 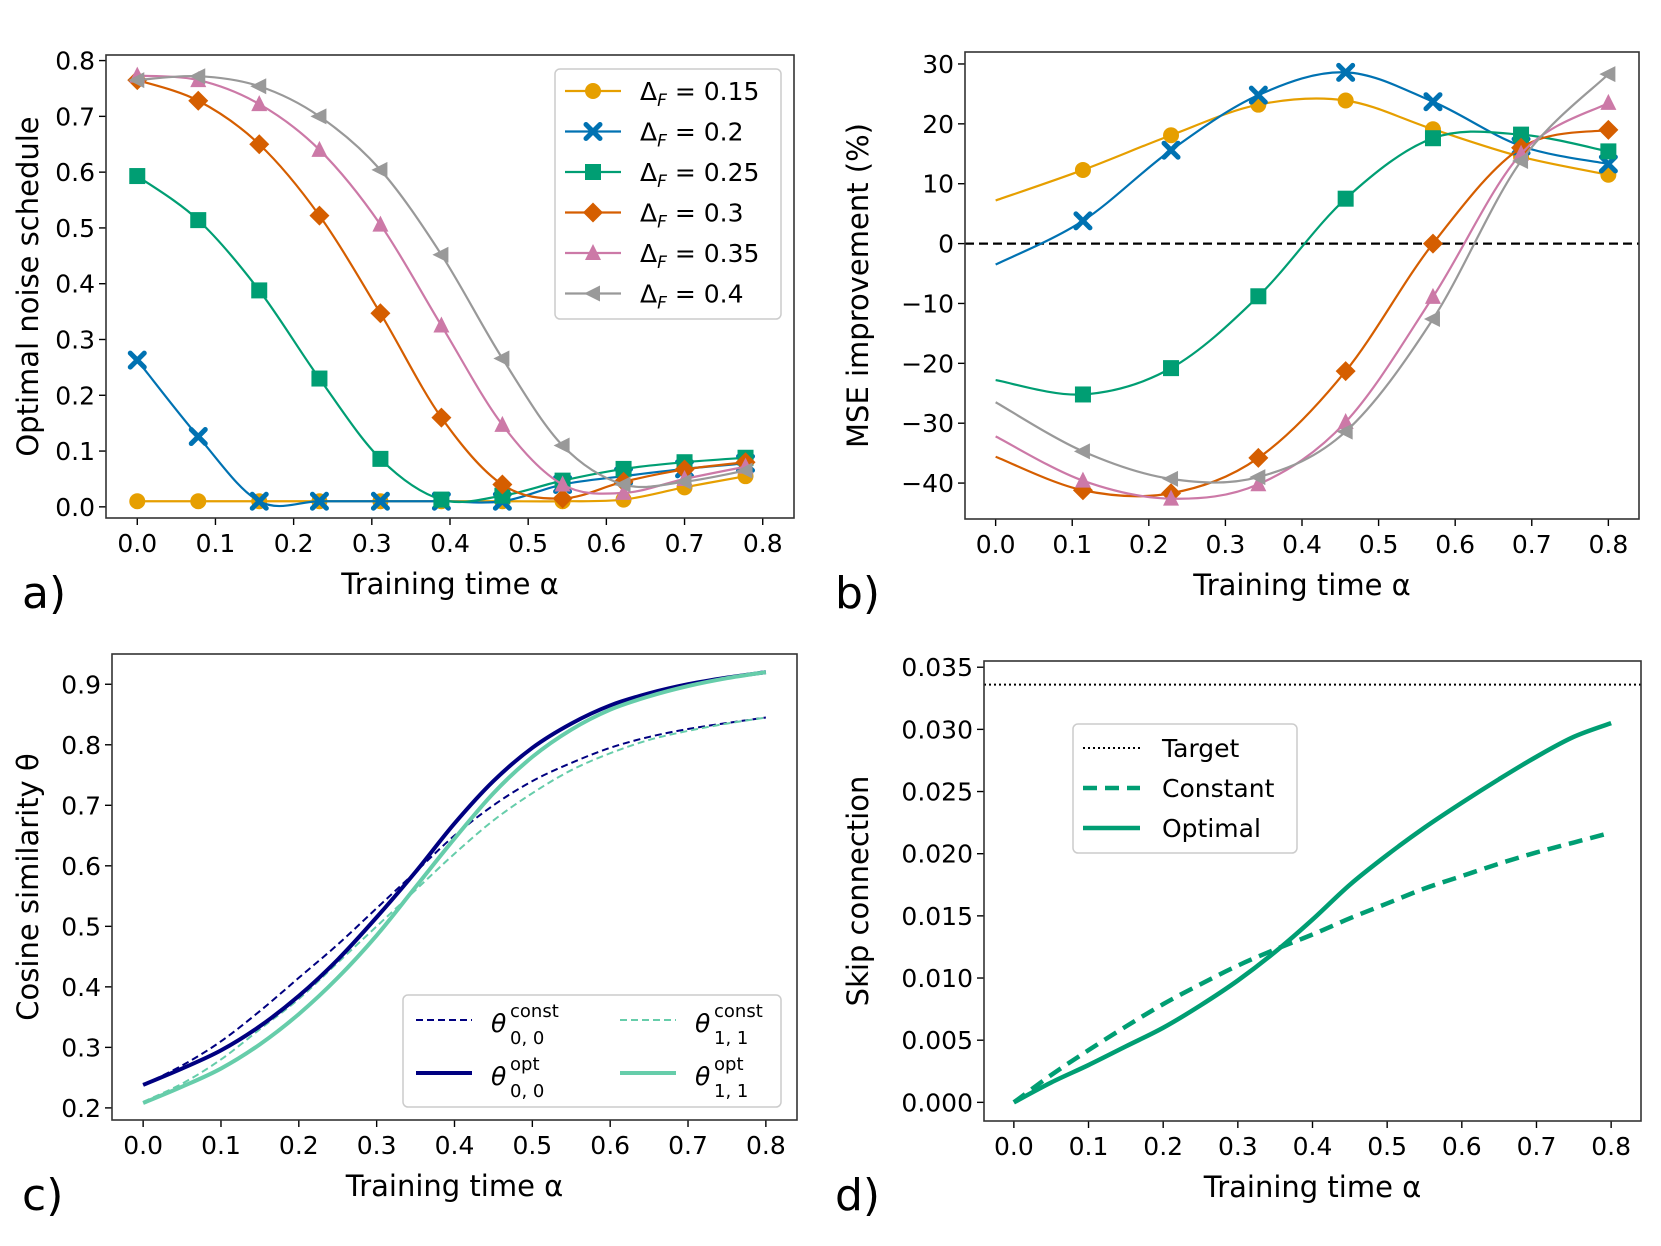 What do you see at coordinates (42, 1195) in the screenshot?
I see `panel-label-c: c)` at bounding box center [42, 1195].